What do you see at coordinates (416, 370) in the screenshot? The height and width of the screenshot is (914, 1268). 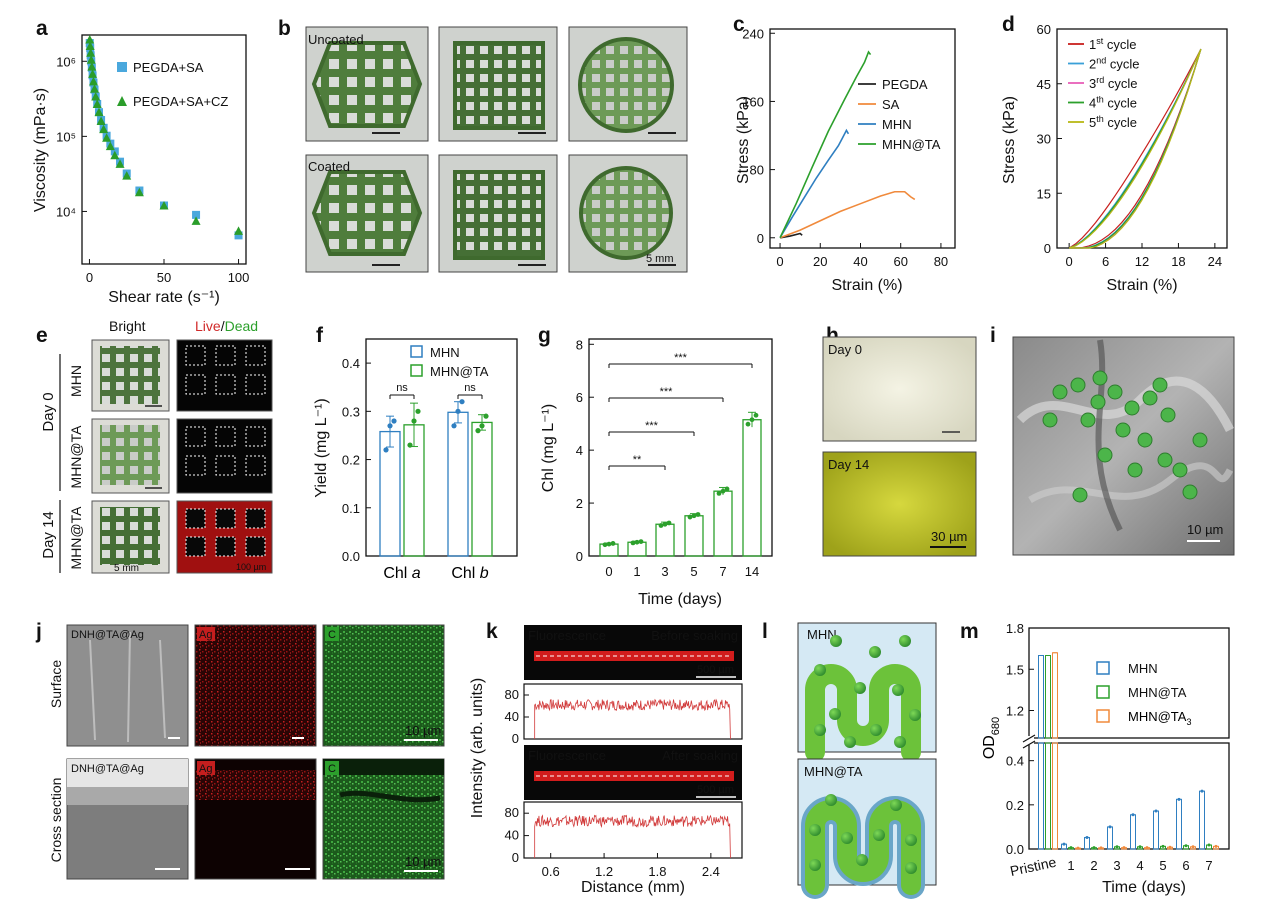 I see `legend-swatch` at bounding box center [416, 370].